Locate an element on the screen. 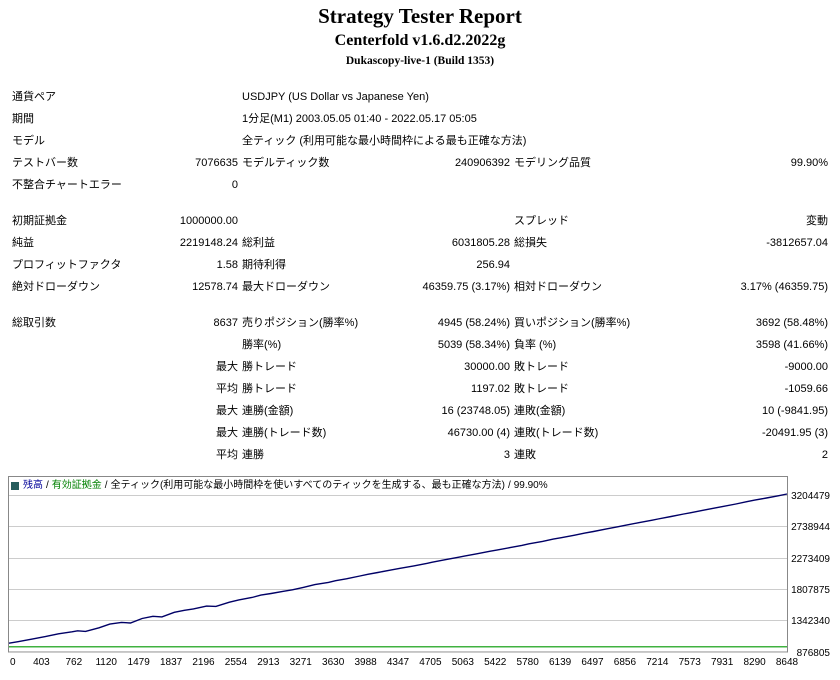  x-axis-label: 762 is located at coordinates (73, 662).